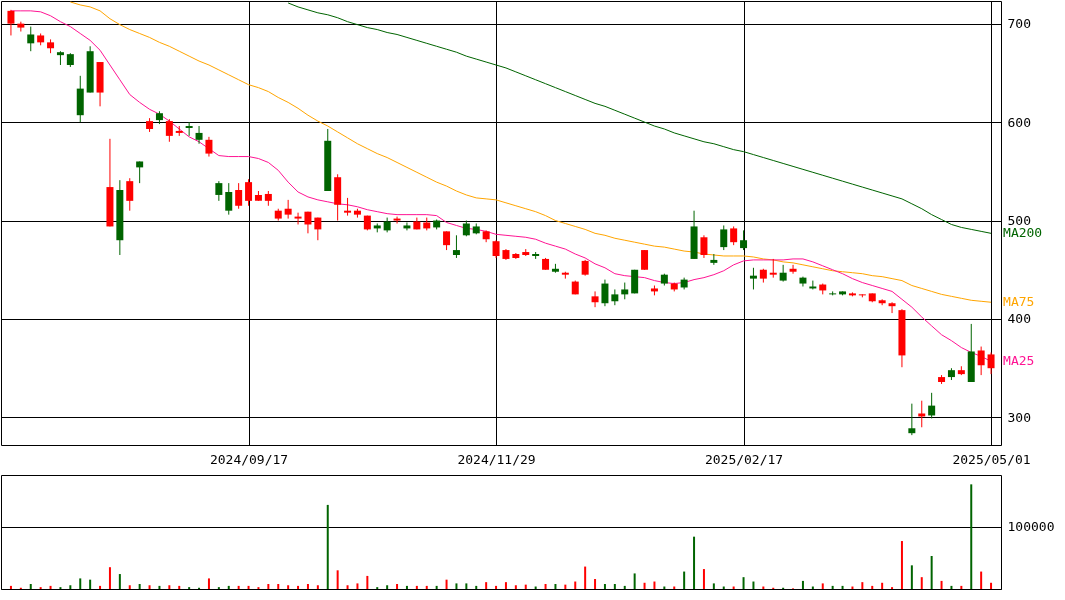 The height and width of the screenshot is (600, 1065). What do you see at coordinates (744, 459) in the screenshot?
I see `x-tick-label: 2025/02/17` at bounding box center [744, 459].